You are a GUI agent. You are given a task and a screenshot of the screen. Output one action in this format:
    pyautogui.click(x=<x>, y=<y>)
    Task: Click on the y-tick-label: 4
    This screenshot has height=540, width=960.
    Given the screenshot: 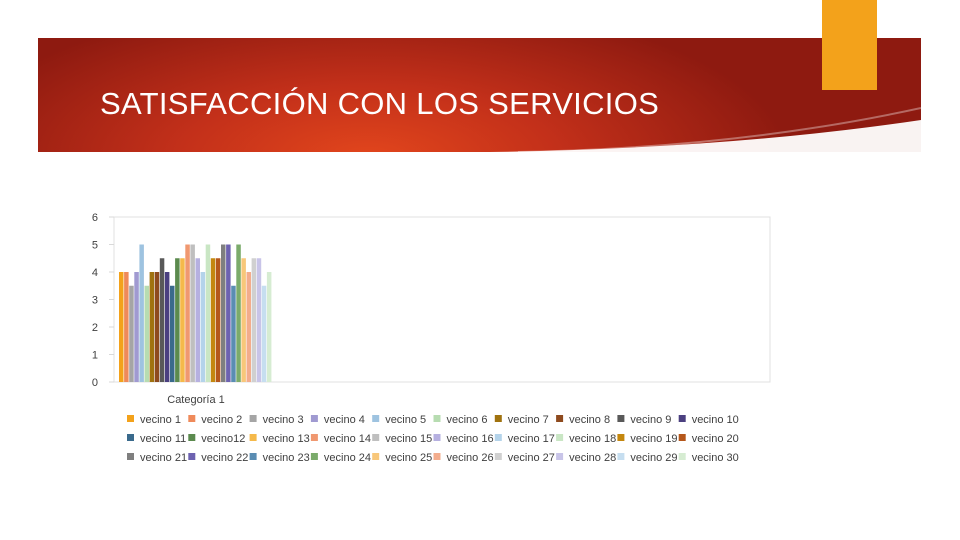 What is the action you would take?
    pyautogui.click(x=95, y=273)
    